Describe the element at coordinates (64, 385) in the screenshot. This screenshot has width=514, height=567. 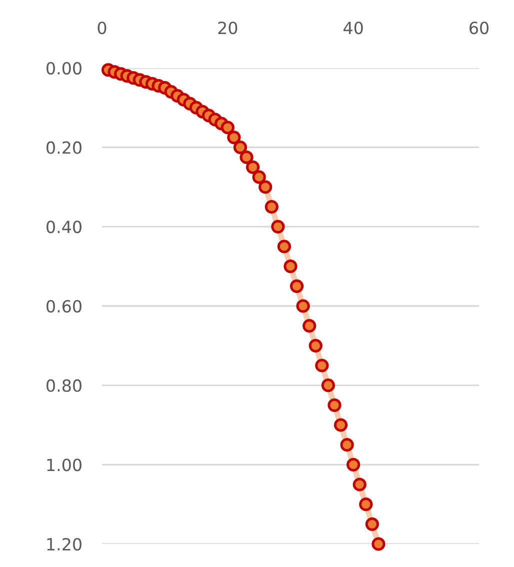
I see `y-tick-label: 0.80` at that location.